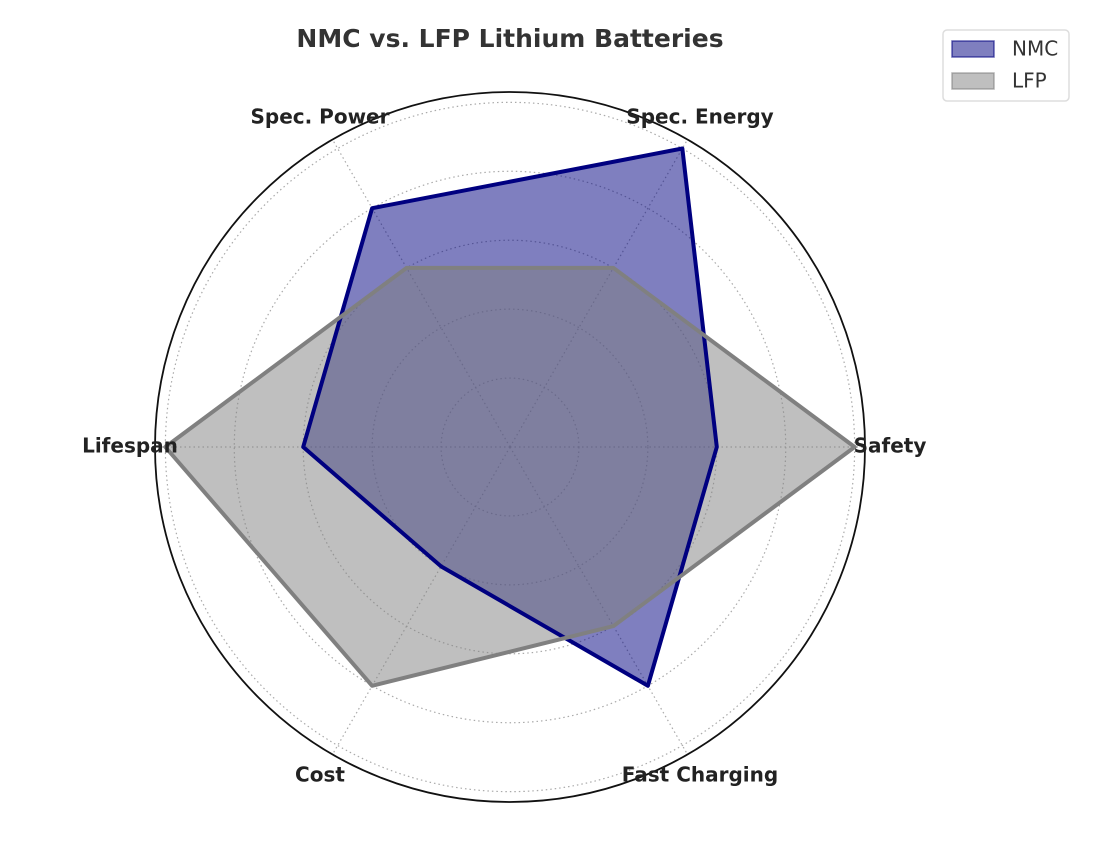 The width and height of the screenshot is (1113, 867). I want to click on category-label: Cost, so click(320, 775).